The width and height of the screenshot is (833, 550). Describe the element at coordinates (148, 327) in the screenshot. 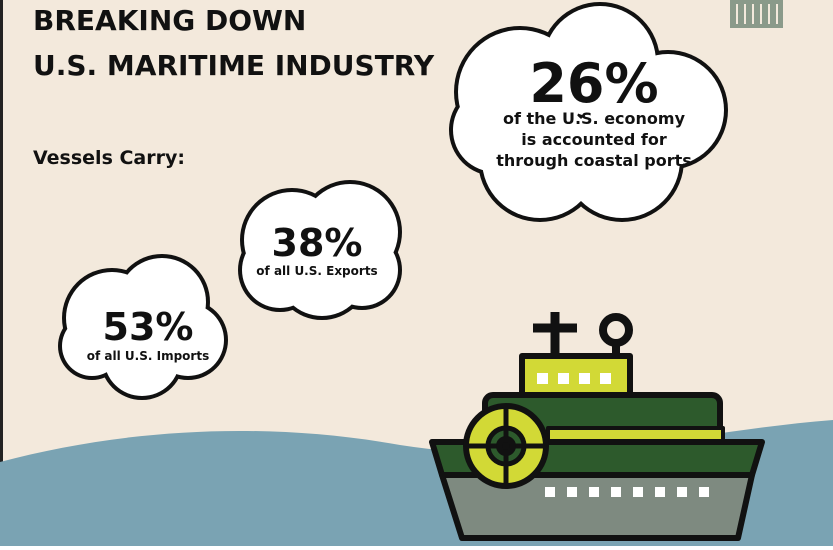

I see `stat-value: 53%` at that location.